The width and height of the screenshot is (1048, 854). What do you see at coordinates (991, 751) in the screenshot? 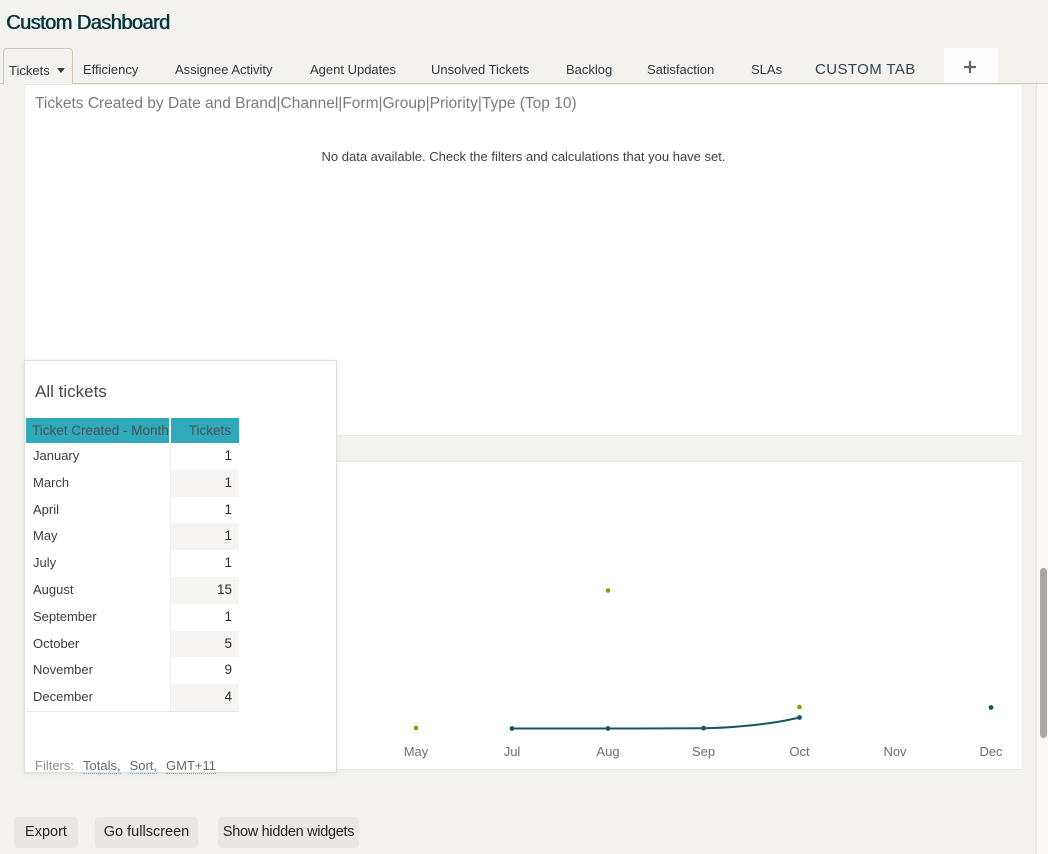
I see `svg-text: Dec` at bounding box center [991, 751].